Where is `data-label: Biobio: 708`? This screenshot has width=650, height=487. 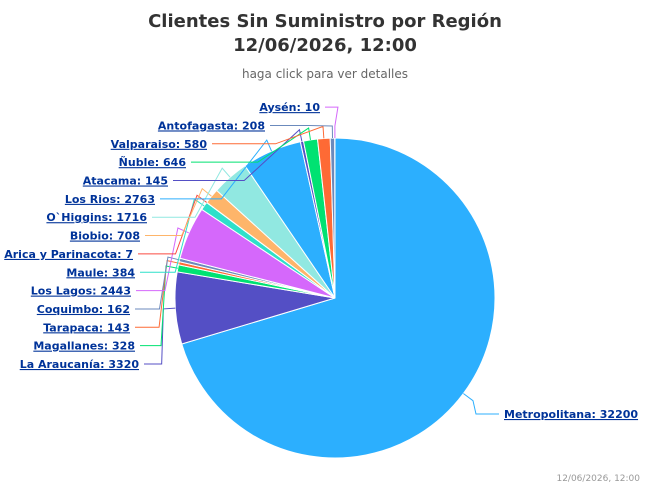 data-label: Biobio: 708 is located at coordinates (105, 236).